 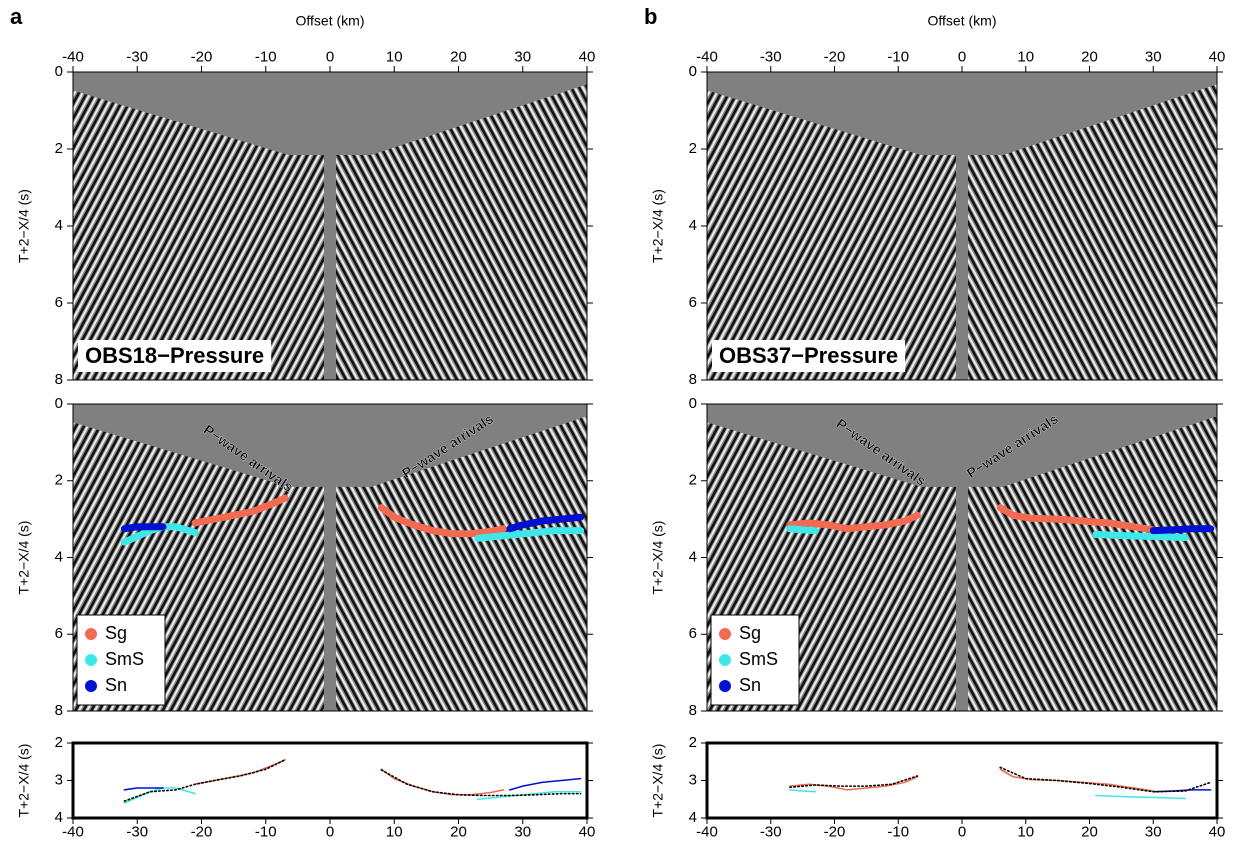 I want to click on legend-label: Sg, so click(x=116, y=633).